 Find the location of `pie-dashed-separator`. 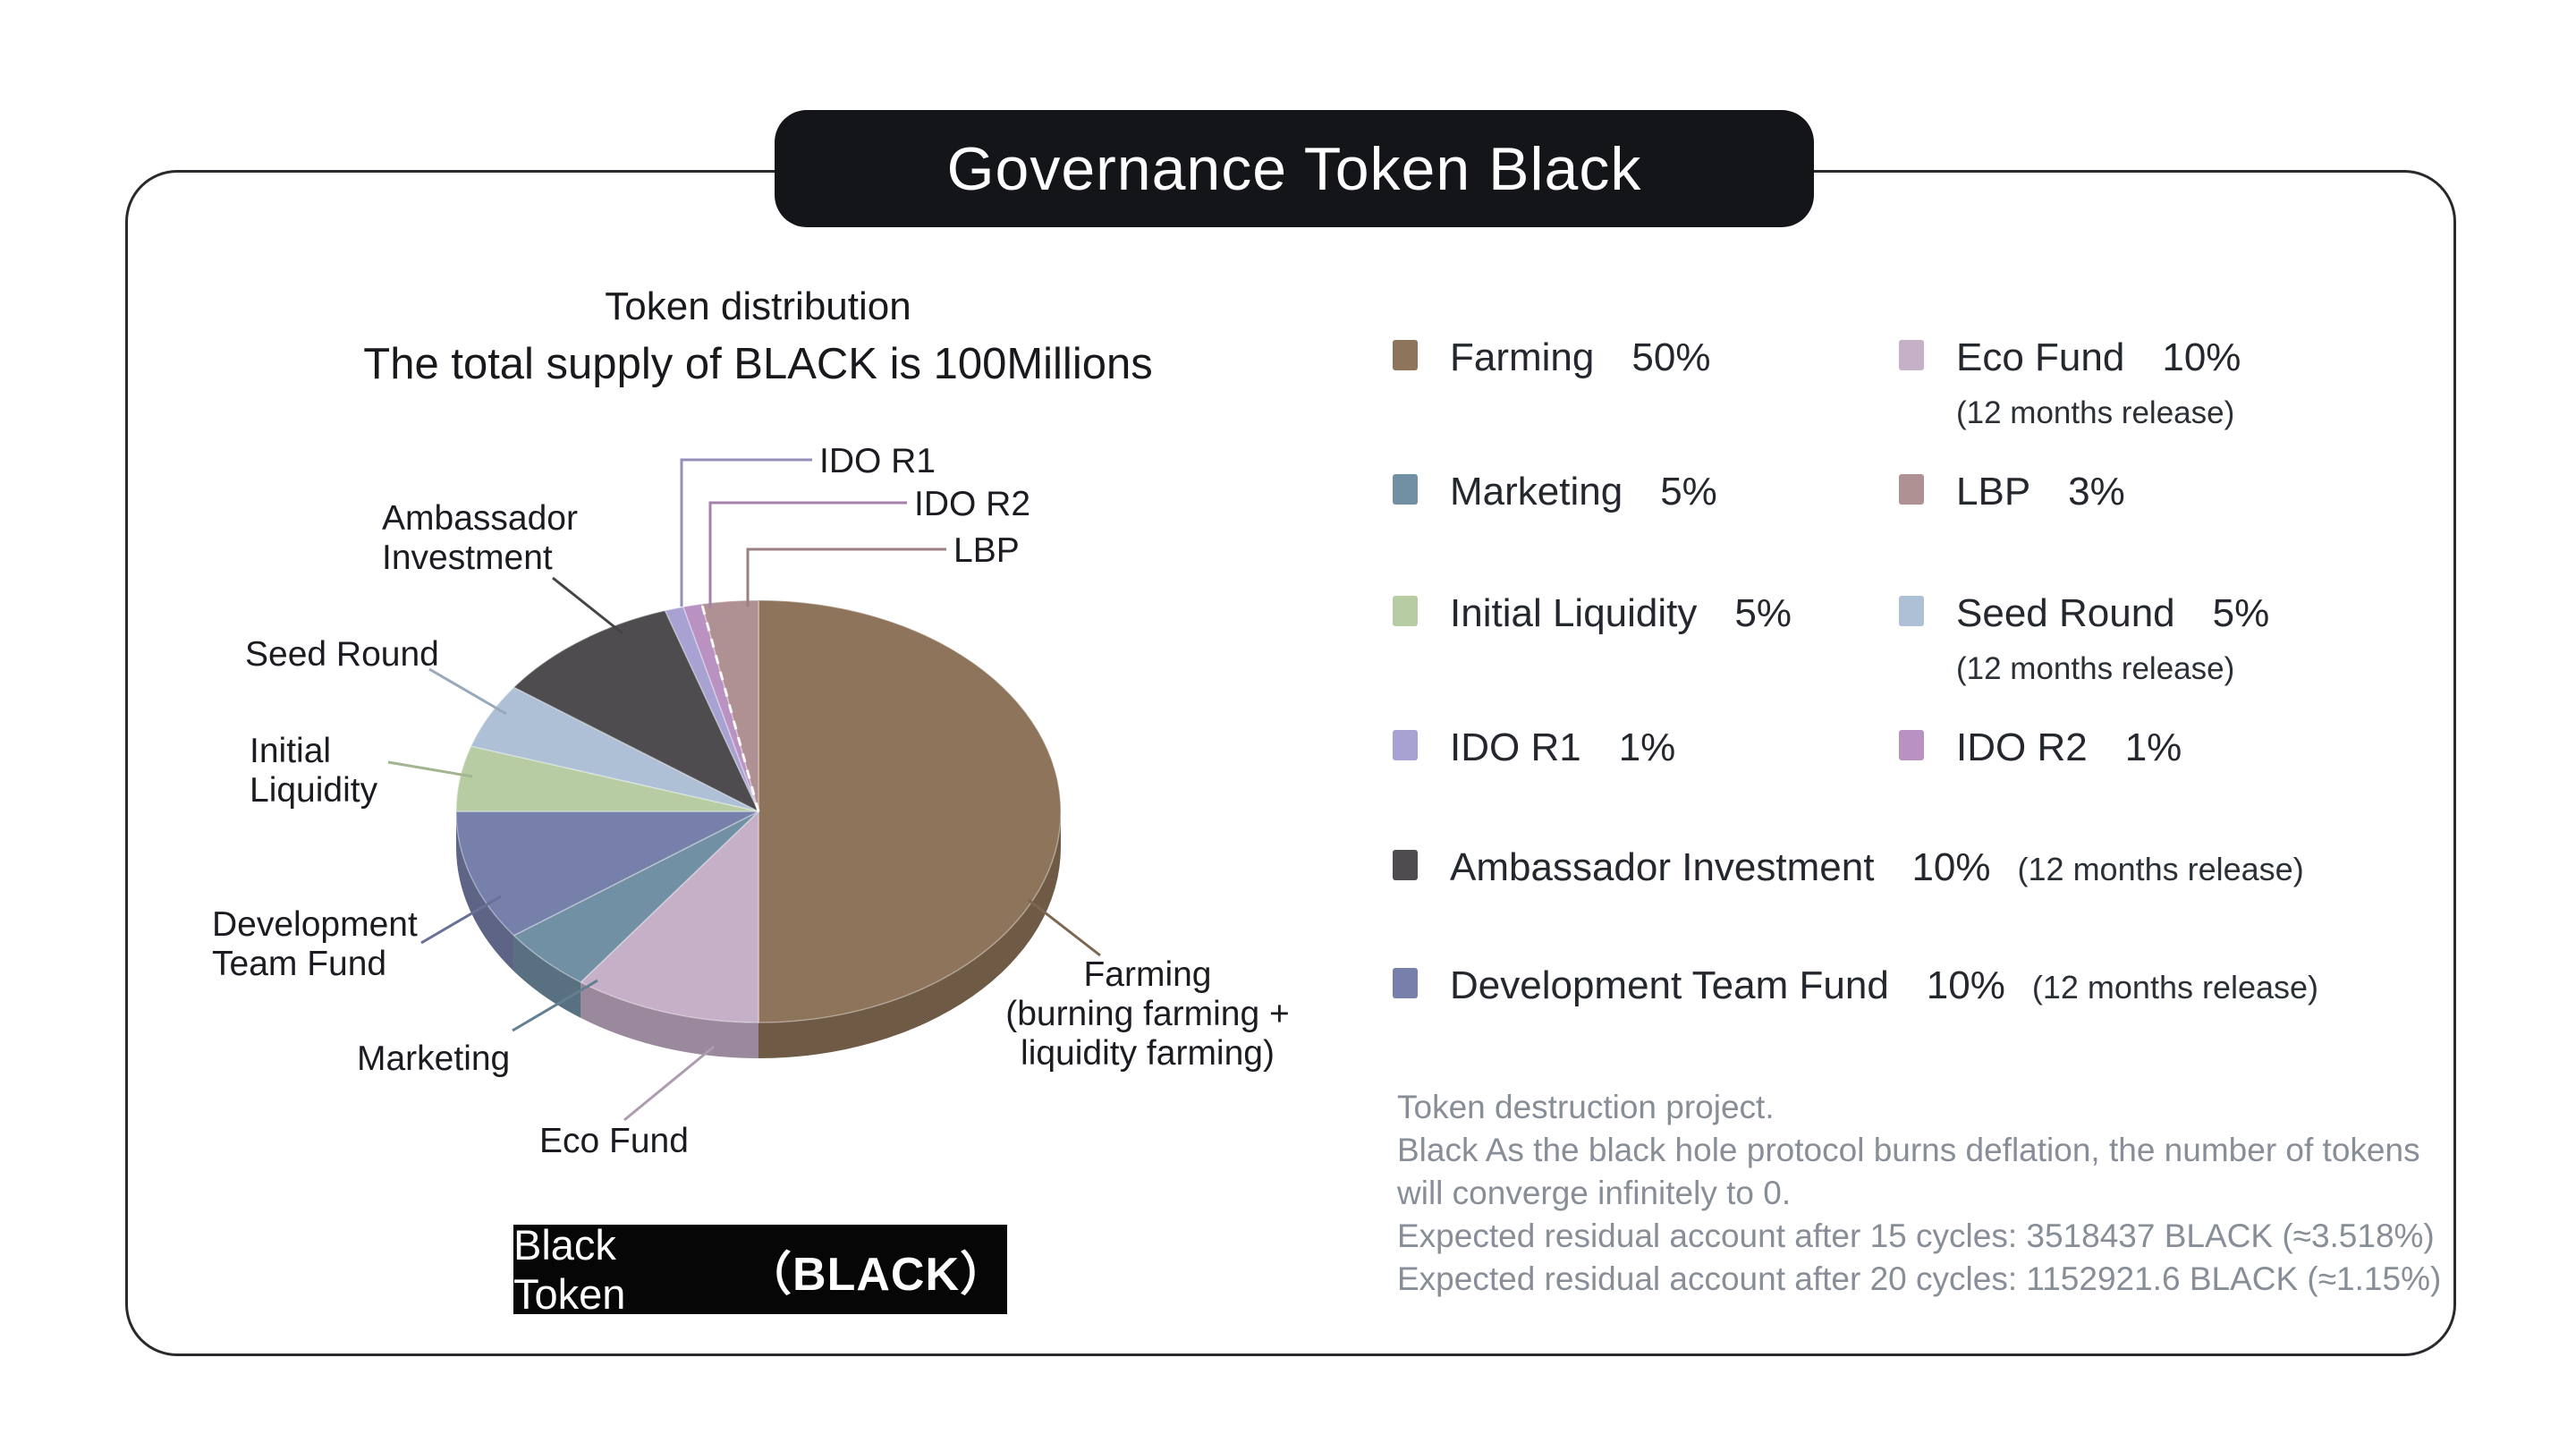

pie-dashed-separator is located at coordinates (730, 708).